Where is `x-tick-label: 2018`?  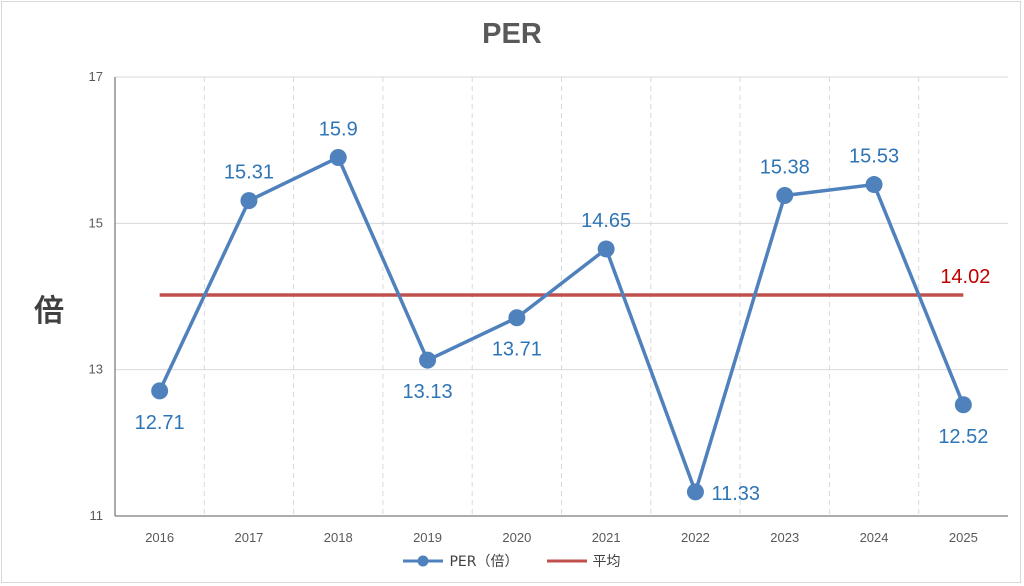
x-tick-label: 2018 is located at coordinates (338, 537).